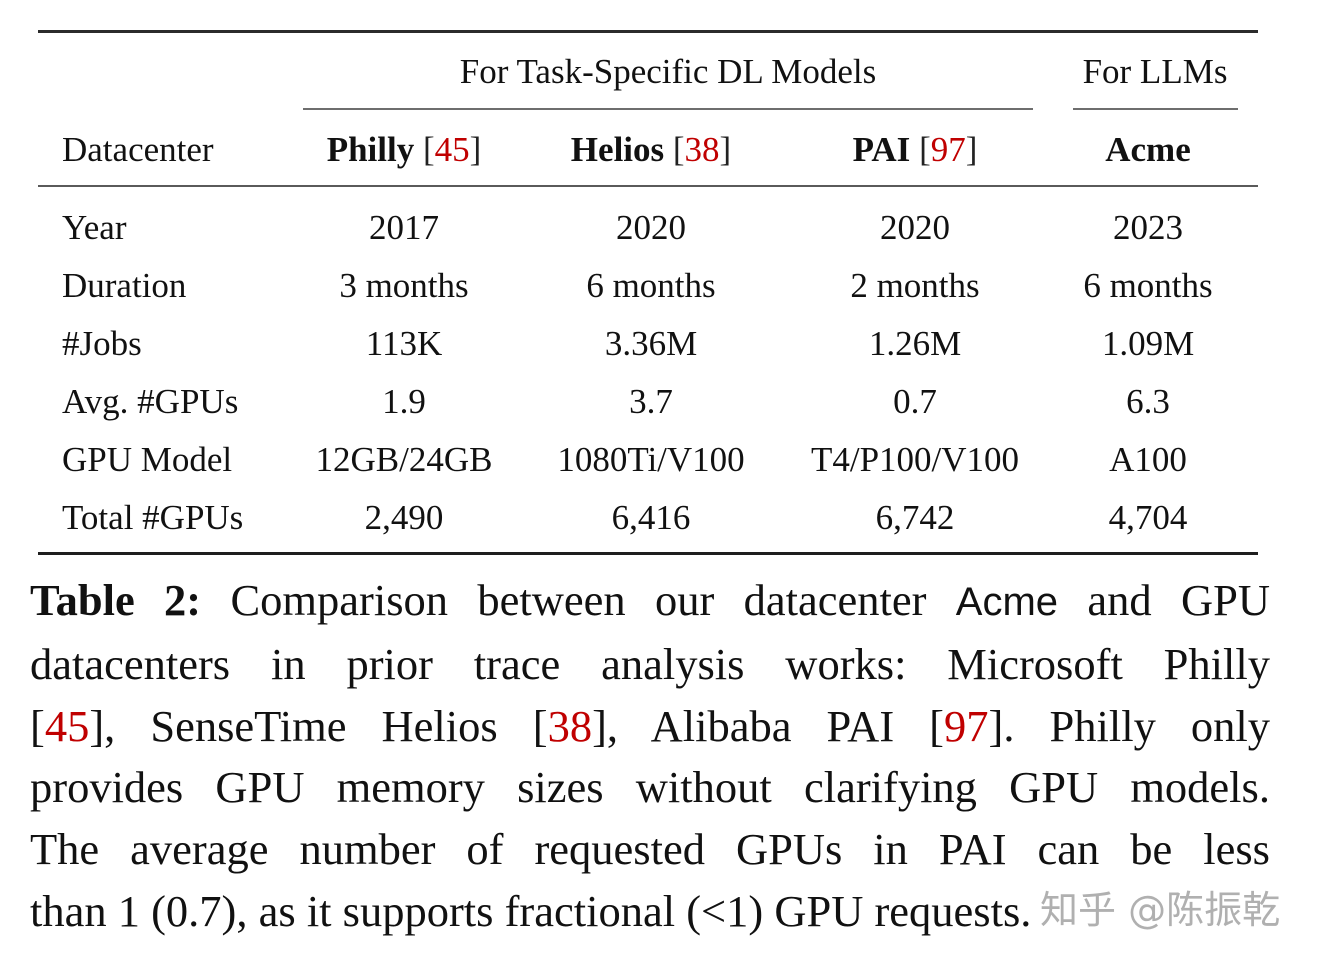 This screenshot has height=972, width=1320. What do you see at coordinates (651, 517) in the screenshot?
I see `table-cell: 6,416` at bounding box center [651, 517].